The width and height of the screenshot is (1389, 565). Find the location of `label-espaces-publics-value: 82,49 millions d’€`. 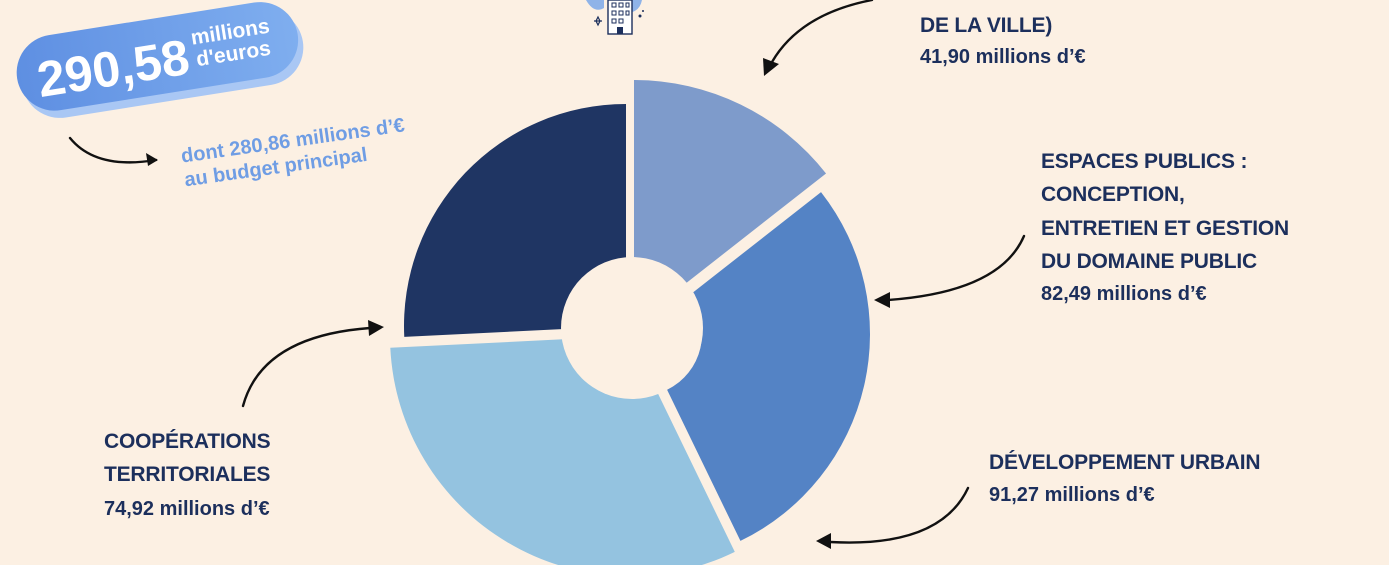

label-espaces-publics-value: 82,49 millions d’€ is located at coordinates (1124, 294).